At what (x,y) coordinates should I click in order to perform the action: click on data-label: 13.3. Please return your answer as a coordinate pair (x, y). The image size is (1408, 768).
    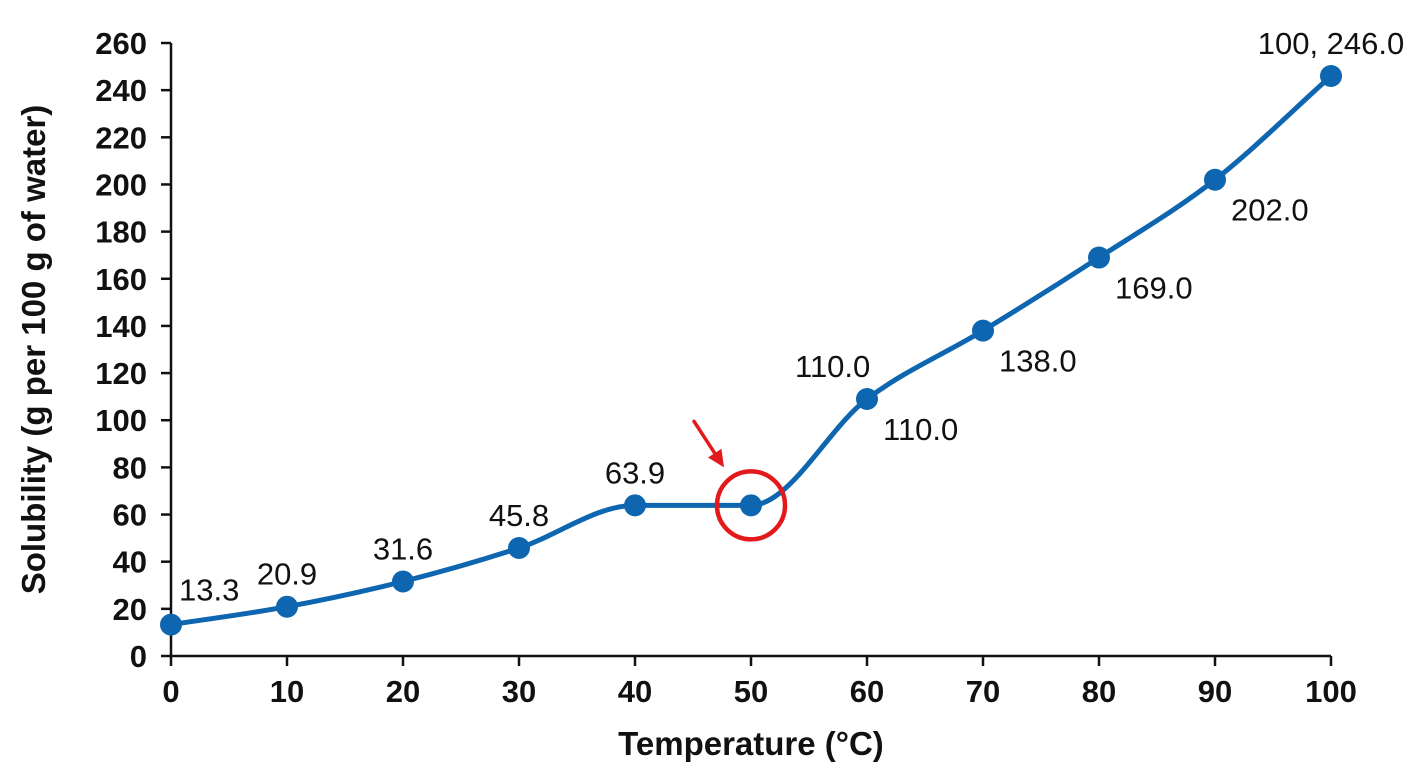
    Looking at the image, I should click on (209, 590).